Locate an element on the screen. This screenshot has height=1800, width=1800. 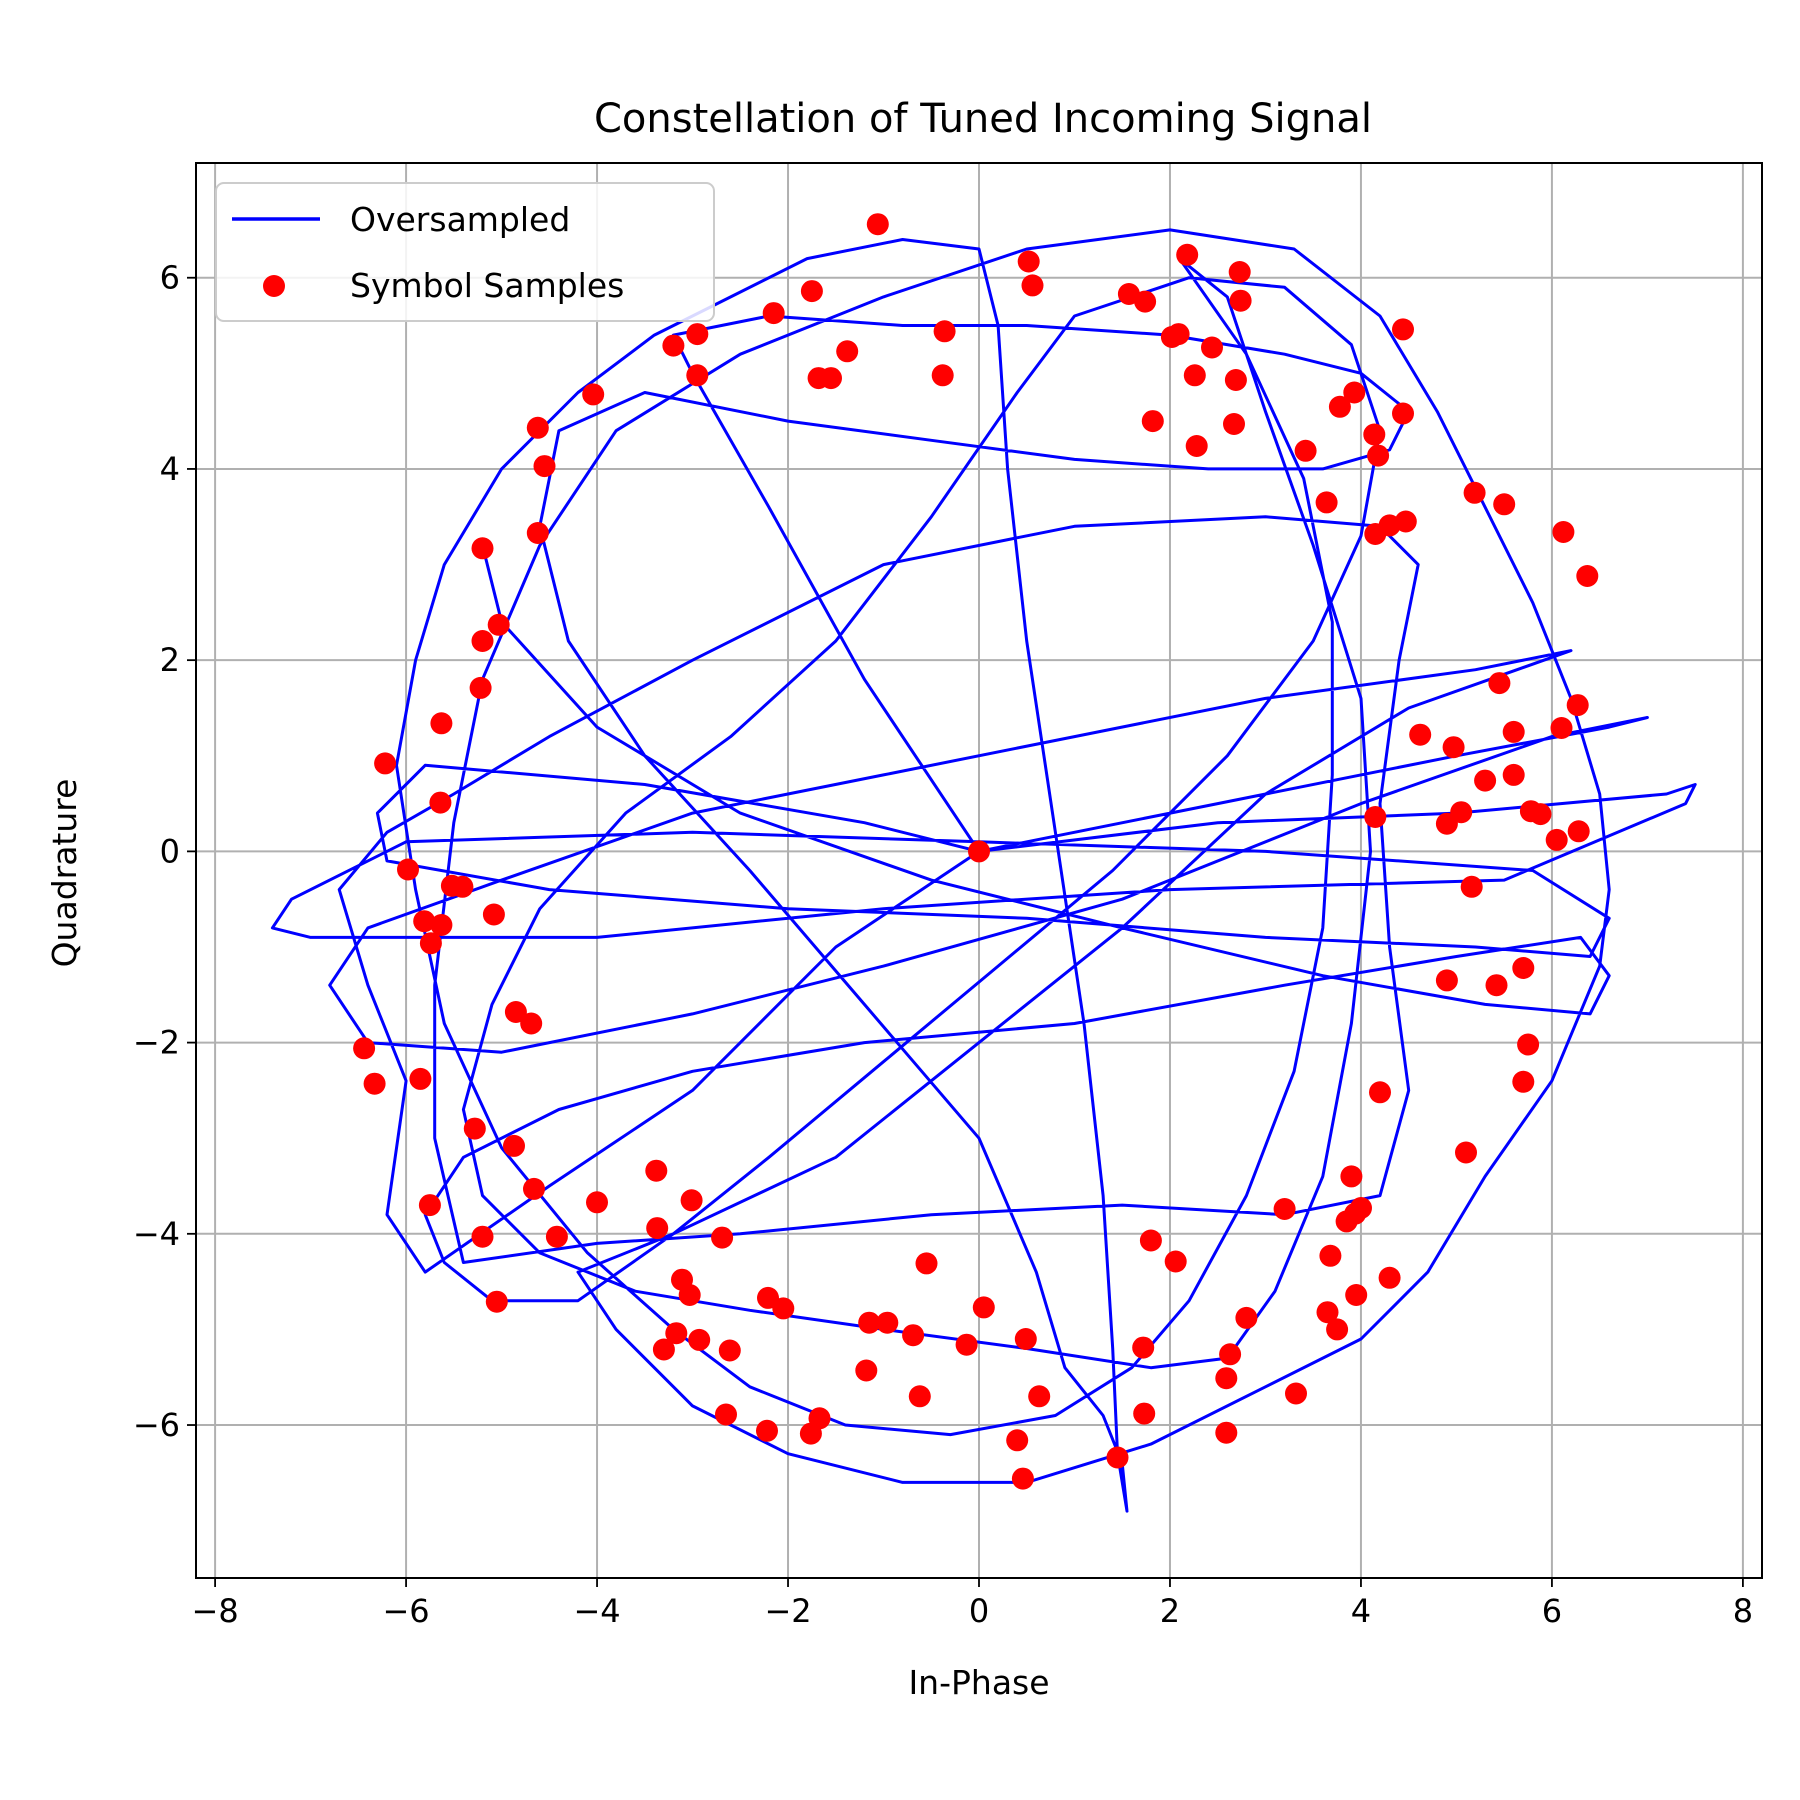
y-tick-label: 6 is located at coordinates (170, 278).